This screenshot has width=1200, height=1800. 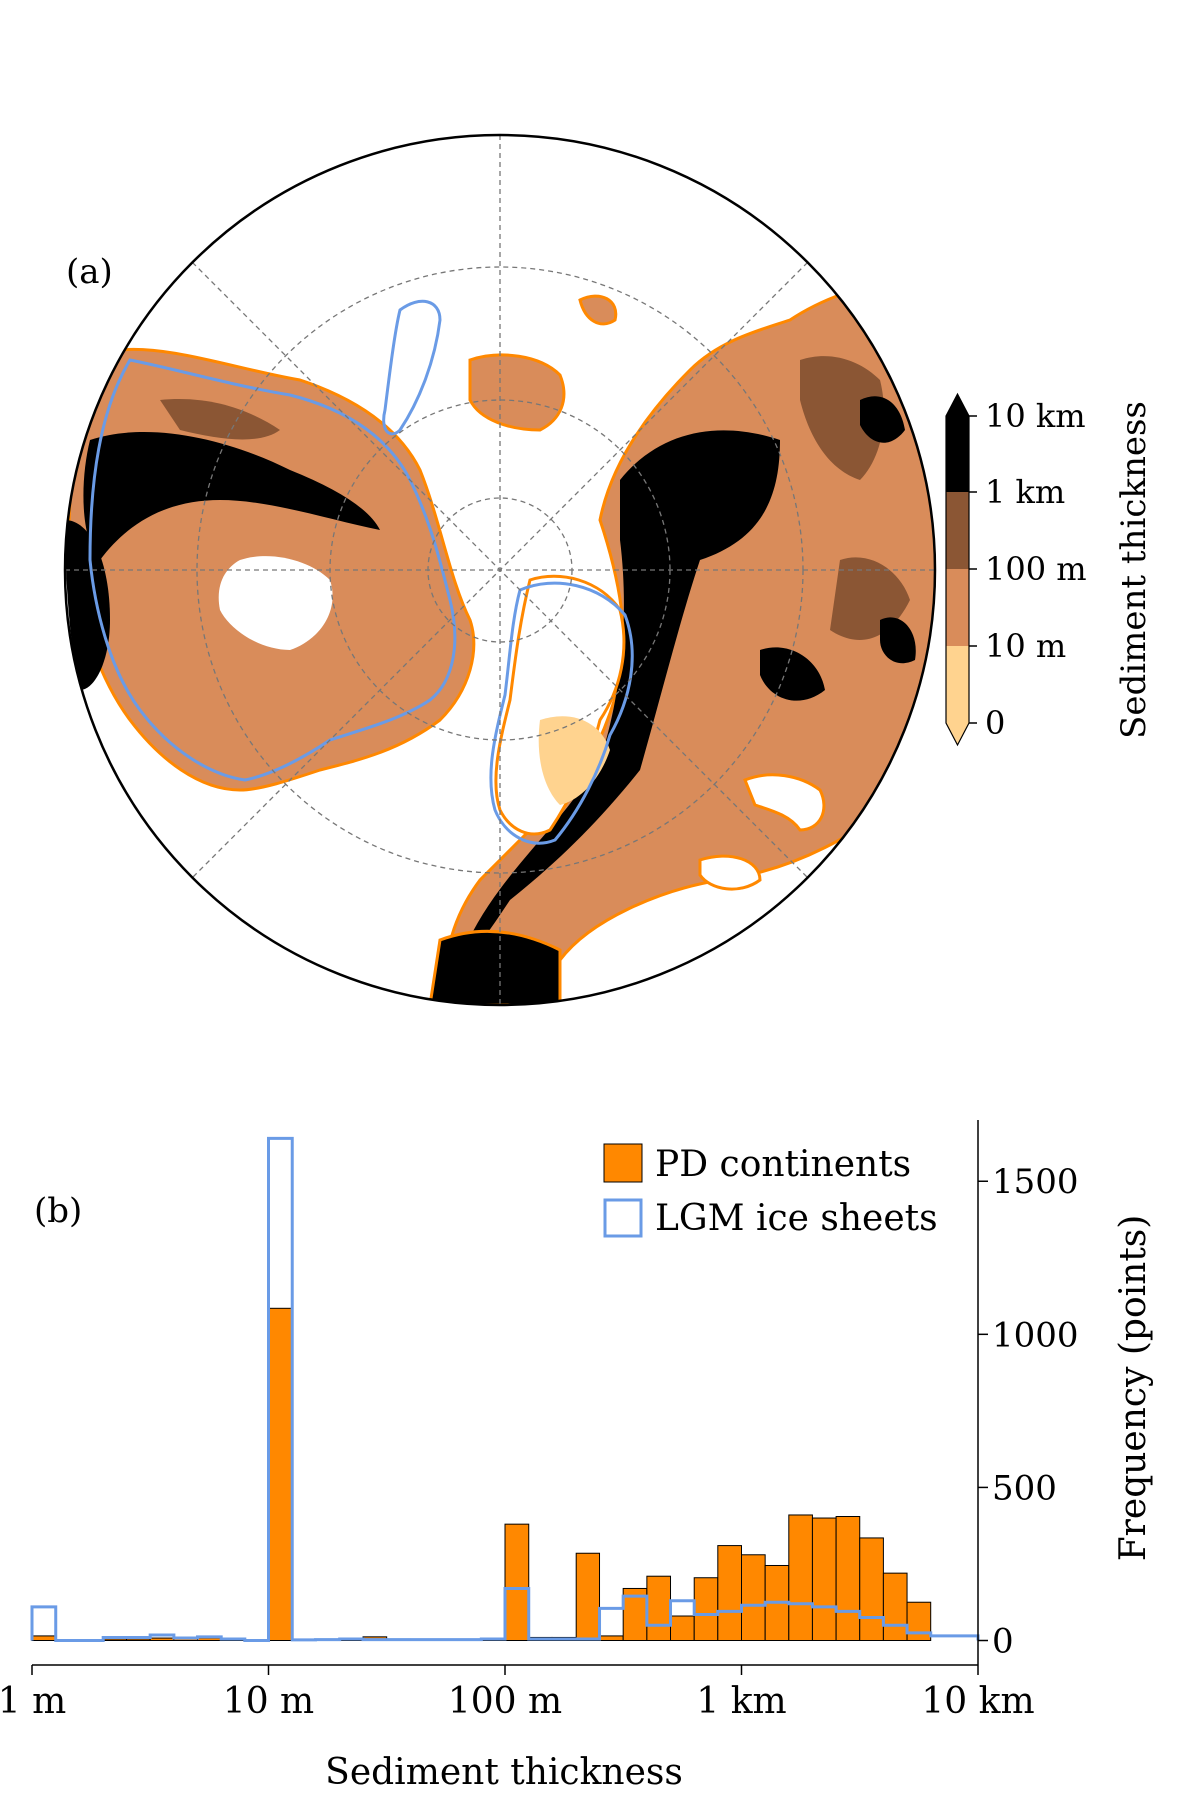 I want to click on colorbar-tick-label: 0, so click(x=995, y=723).